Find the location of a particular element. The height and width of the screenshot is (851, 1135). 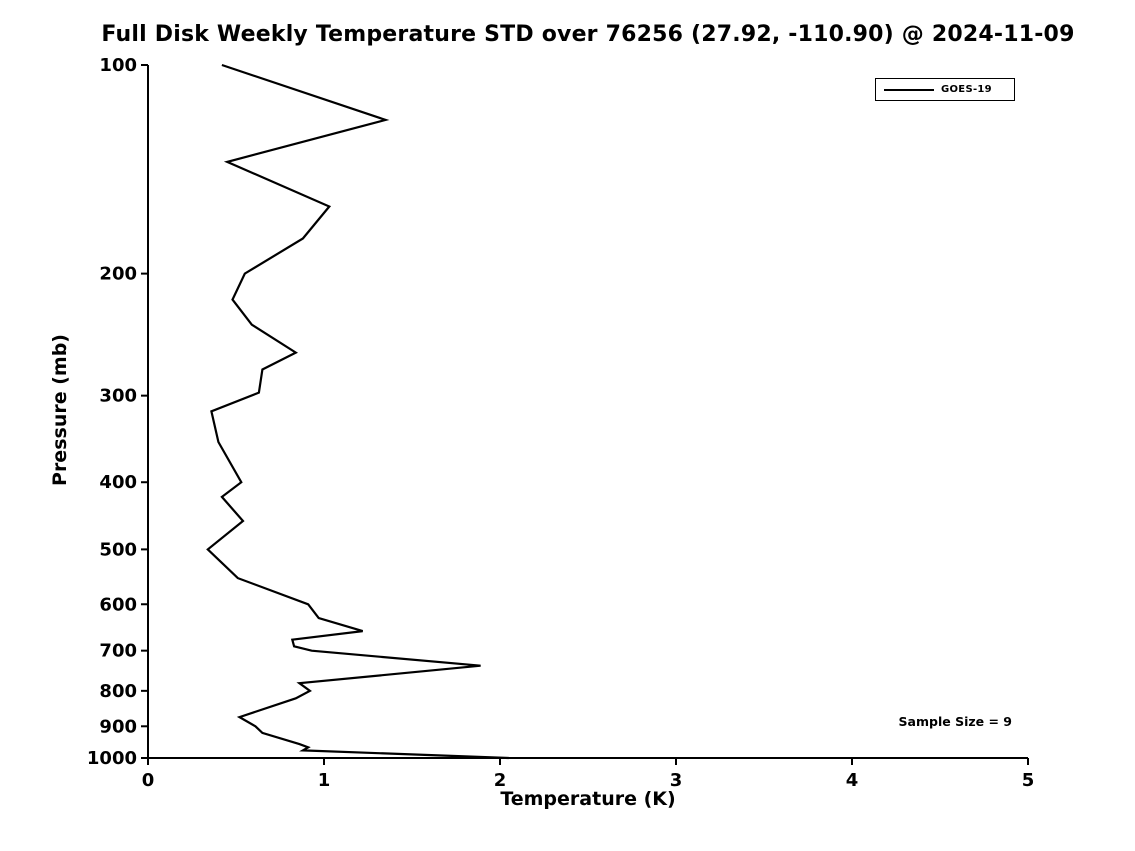

y-tick-label: 200 is located at coordinates (118, 274).